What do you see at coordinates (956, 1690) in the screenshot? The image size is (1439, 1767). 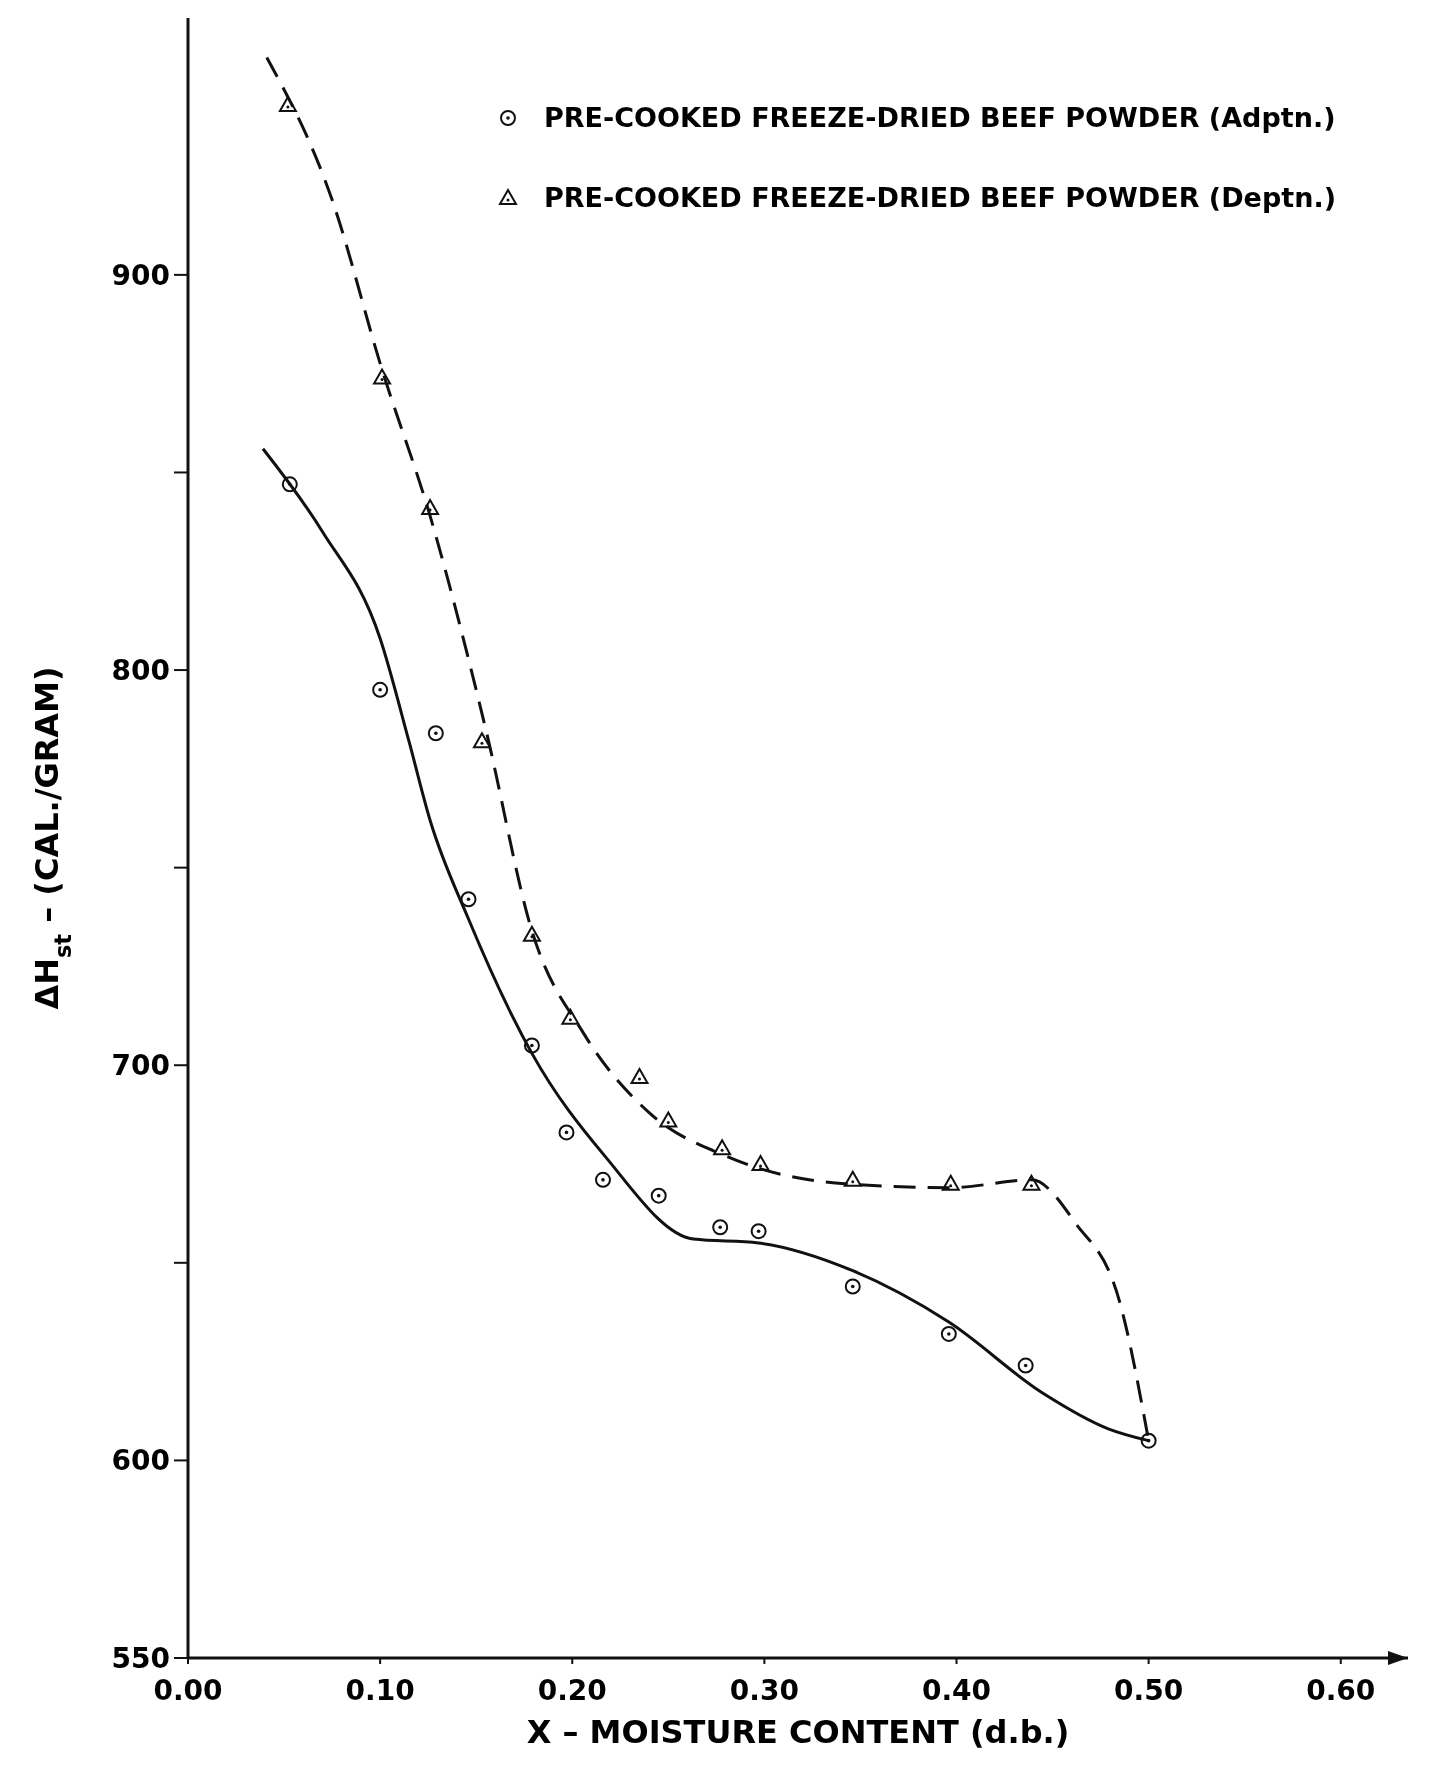 I see `x-tick-label: 0.40` at bounding box center [956, 1690].